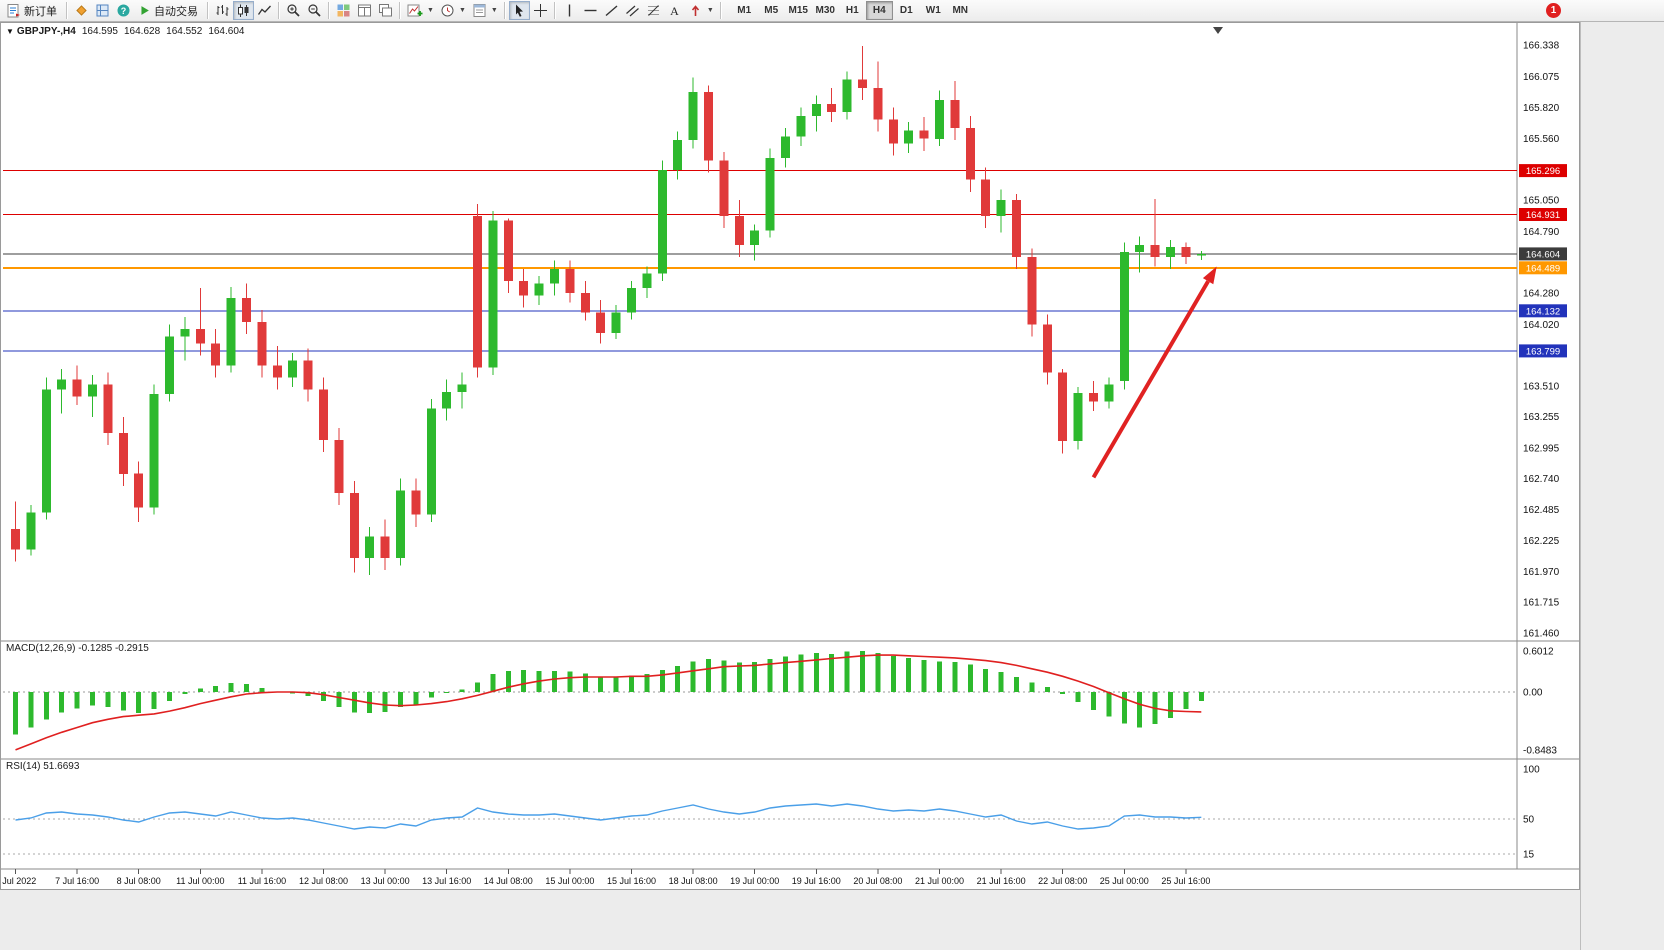 The image size is (1664, 950). I want to click on svg-text: 164.604, so click(1543, 254).